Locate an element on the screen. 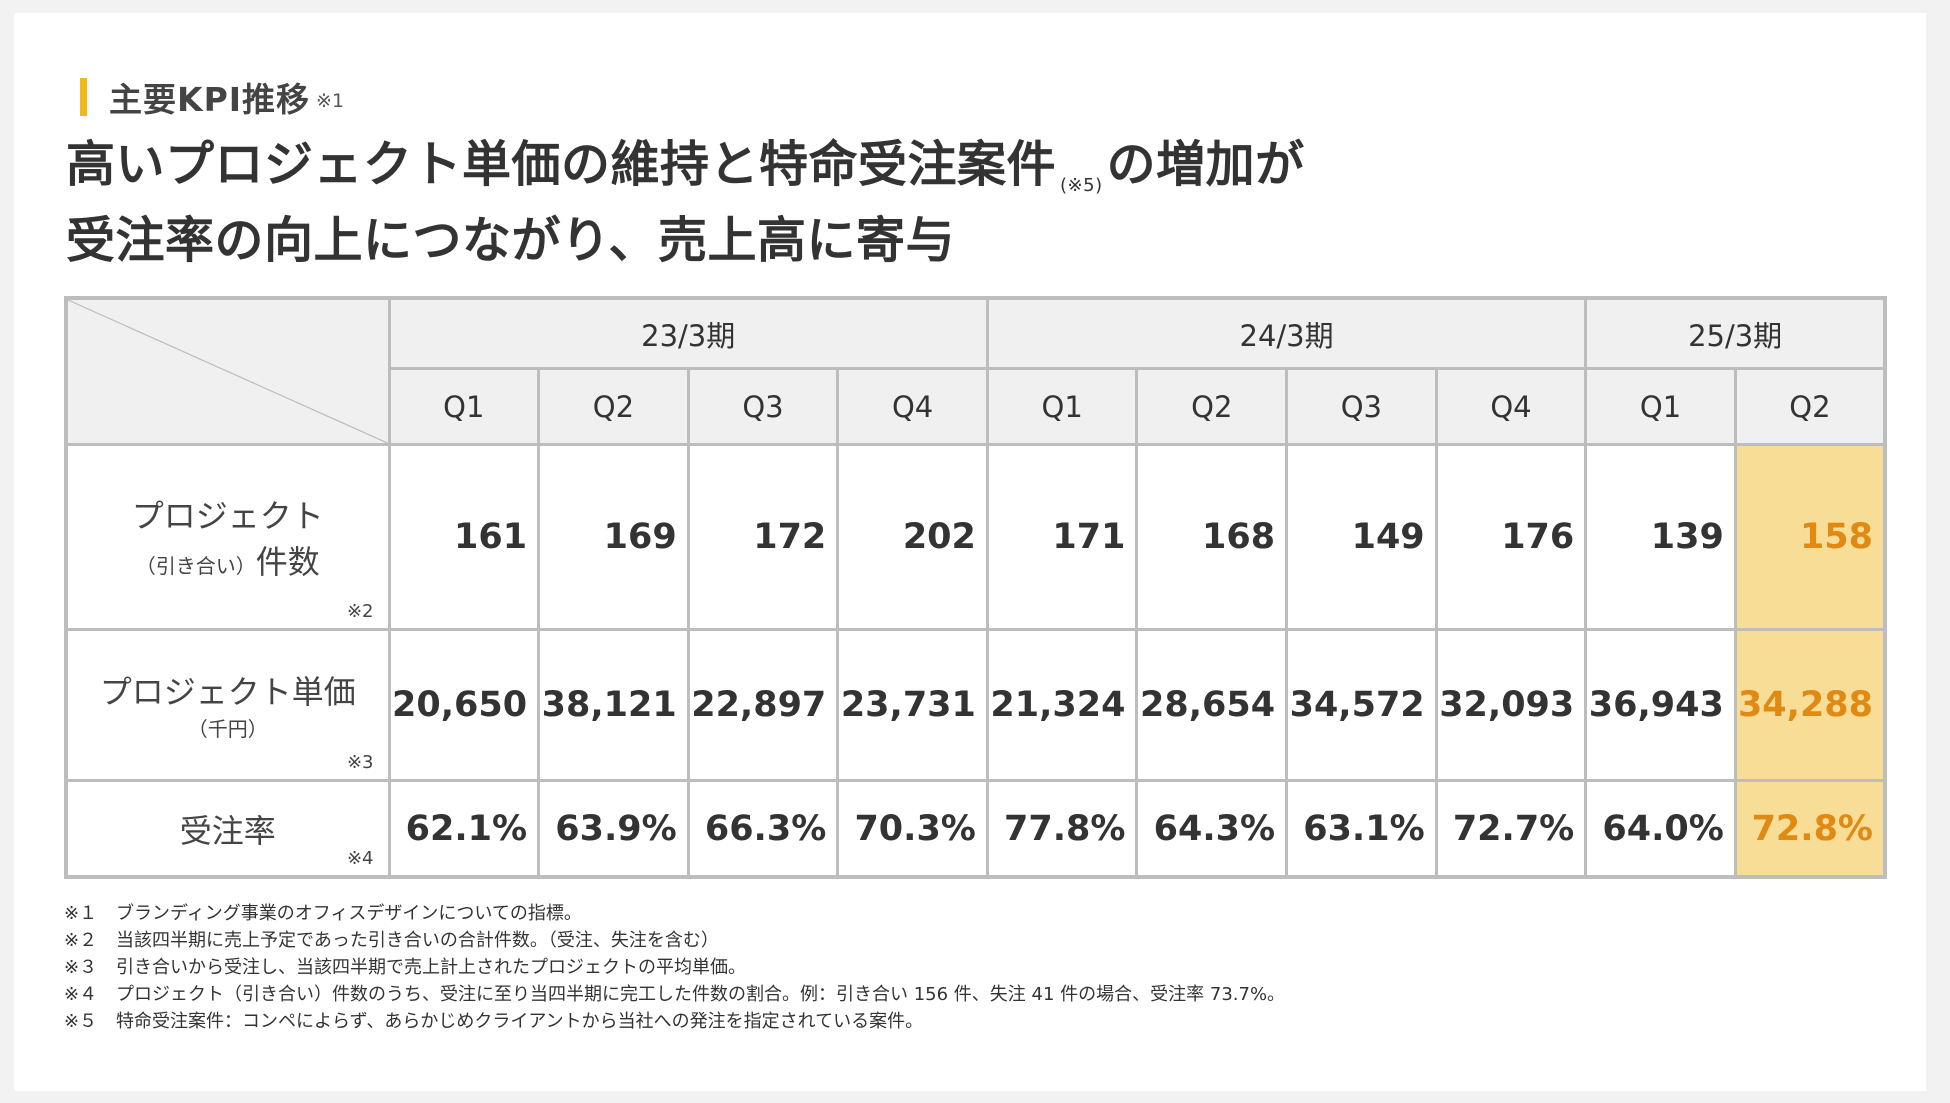  row-label-main: 受注率 is located at coordinates (227, 830).